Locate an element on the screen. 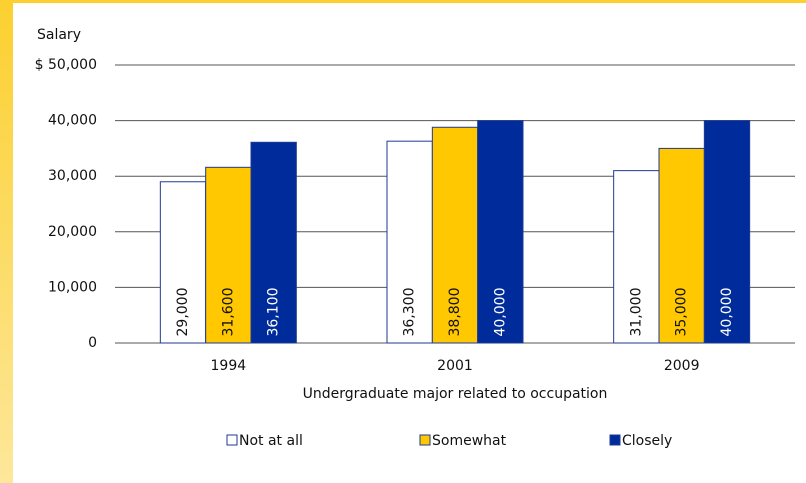  y-axis-label: Salary is located at coordinates (59, 35).